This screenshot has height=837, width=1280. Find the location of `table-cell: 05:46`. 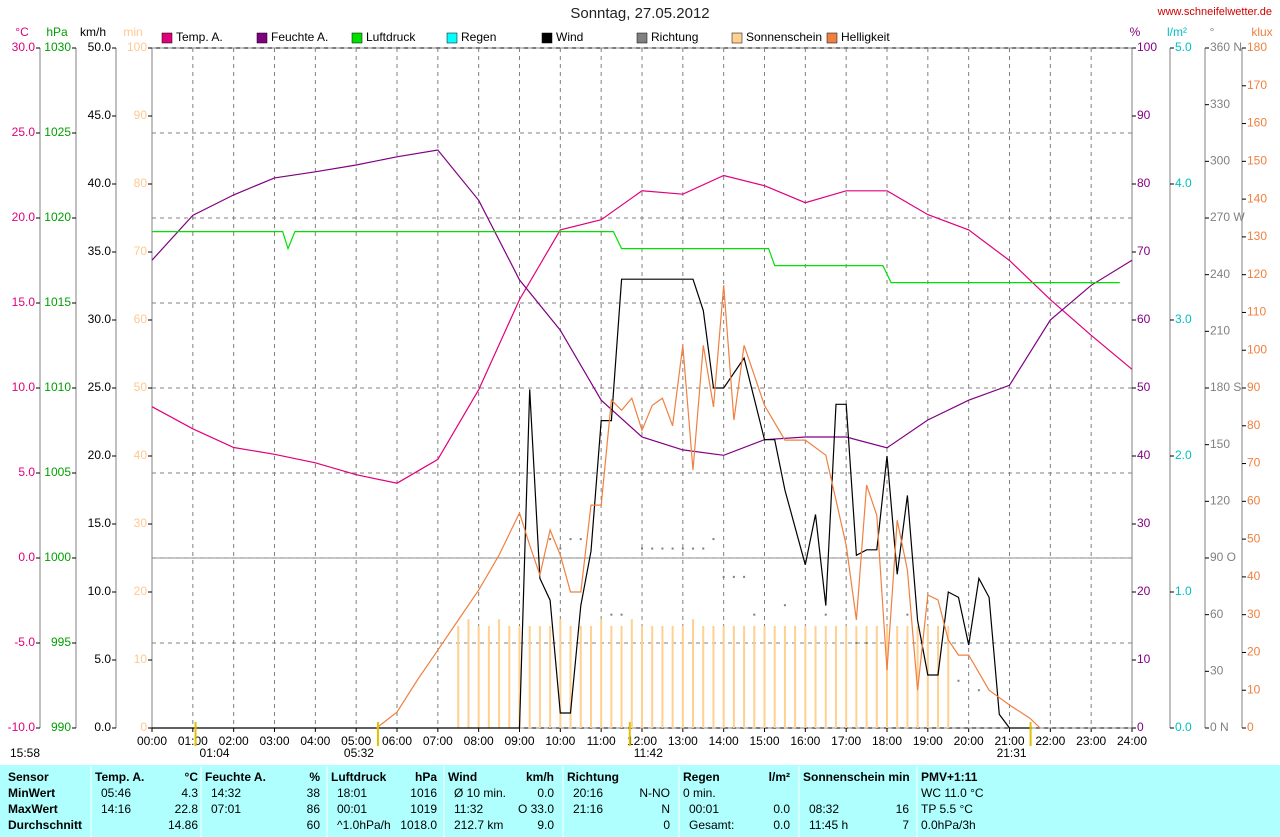

table-cell: 05:46 is located at coordinates (116, 793).